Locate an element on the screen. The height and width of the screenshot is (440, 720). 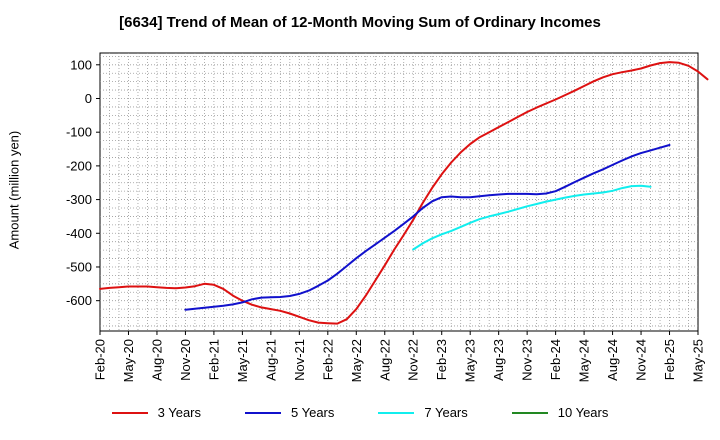
x-tick-label: Feb-25 is located at coordinates (669, 359).